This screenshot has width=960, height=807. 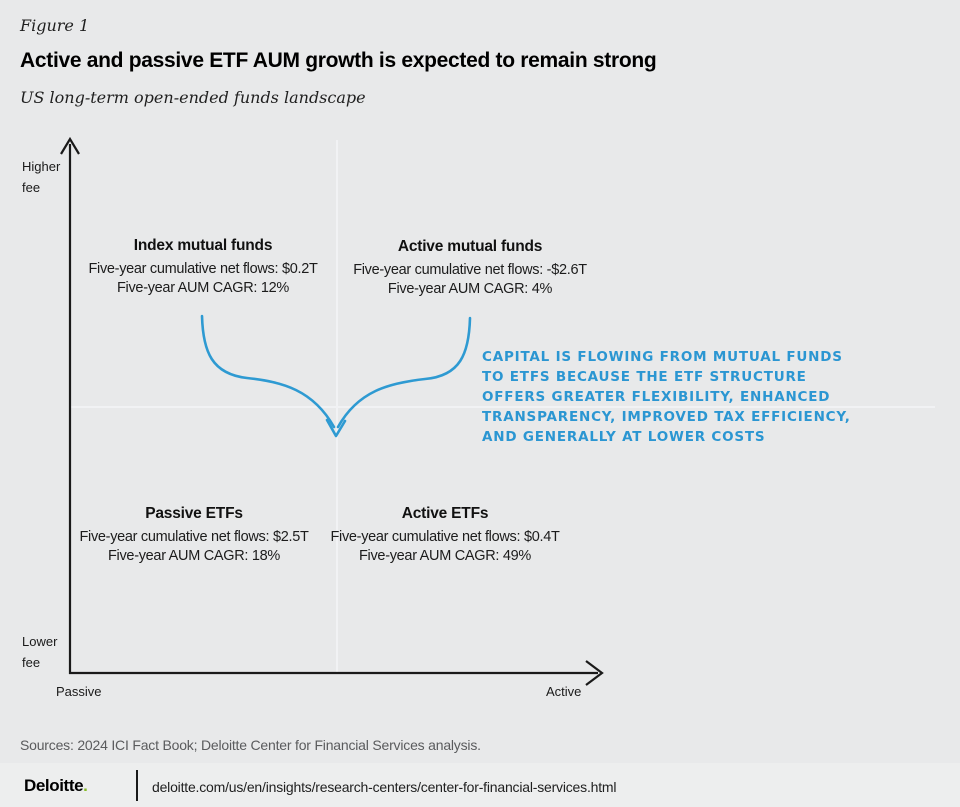 I want to click on quadrant-name: Active ETFs, so click(x=445, y=513).